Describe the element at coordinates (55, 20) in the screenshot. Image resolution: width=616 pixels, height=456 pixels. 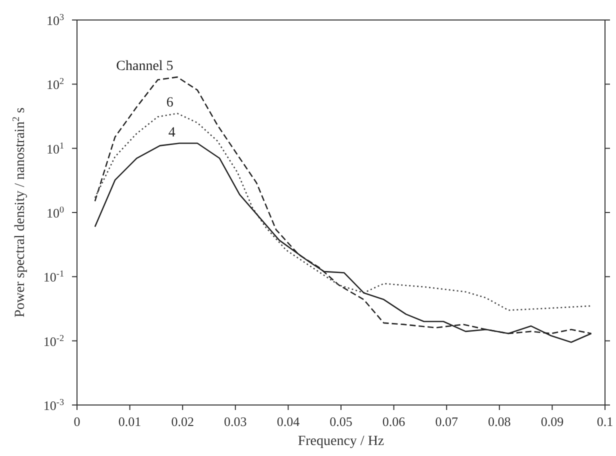
I see `y-tick-label: 10$^{3}$` at that location.